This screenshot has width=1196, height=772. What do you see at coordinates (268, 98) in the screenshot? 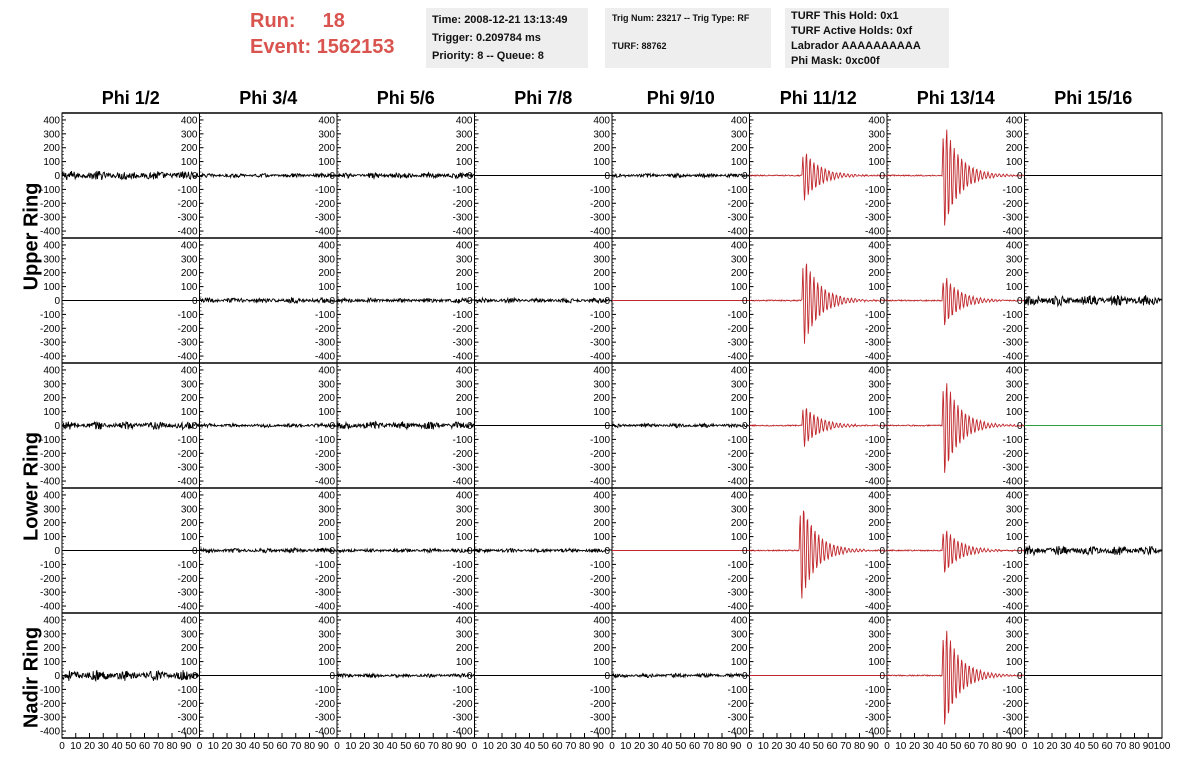
I see `column-title: Phi 3/4` at bounding box center [268, 98].